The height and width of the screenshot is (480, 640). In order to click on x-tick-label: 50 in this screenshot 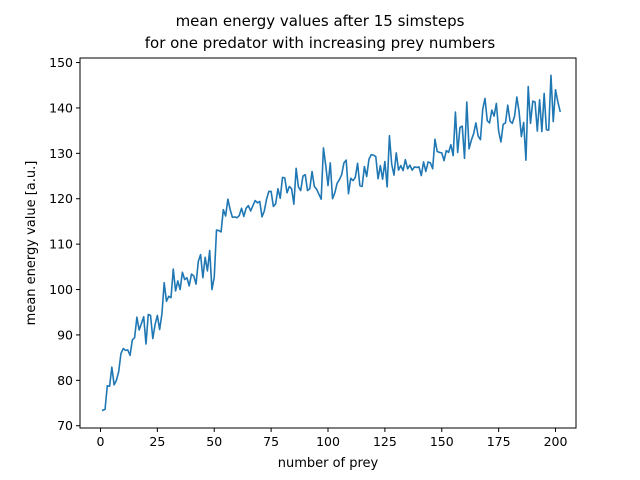, I will do `click(214, 441)`.